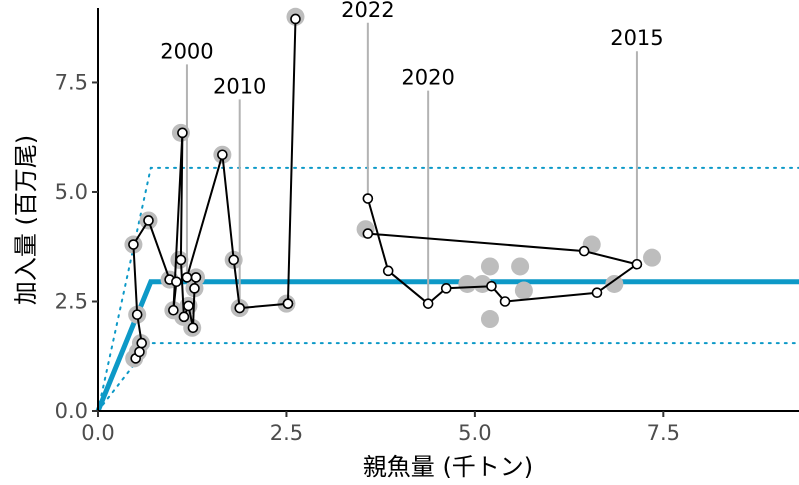  What do you see at coordinates (186, 51) in the screenshot?
I see `annotation-label: 2000` at bounding box center [186, 51].